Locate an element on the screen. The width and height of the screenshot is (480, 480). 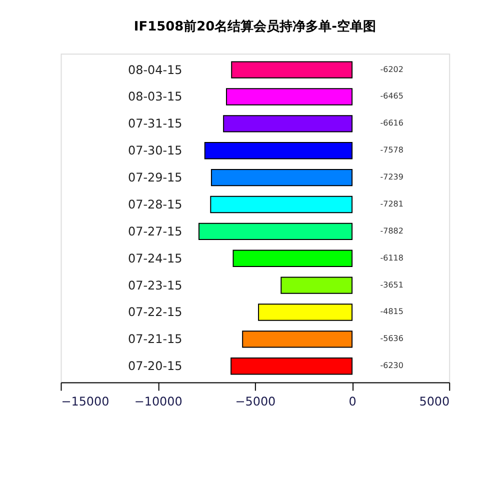
data-label: -6465 is located at coordinates (392, 96).